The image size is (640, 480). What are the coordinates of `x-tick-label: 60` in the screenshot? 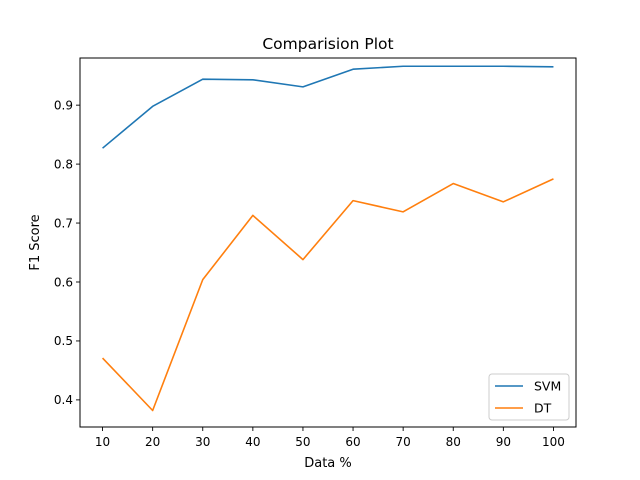 It's located at (352, 442).